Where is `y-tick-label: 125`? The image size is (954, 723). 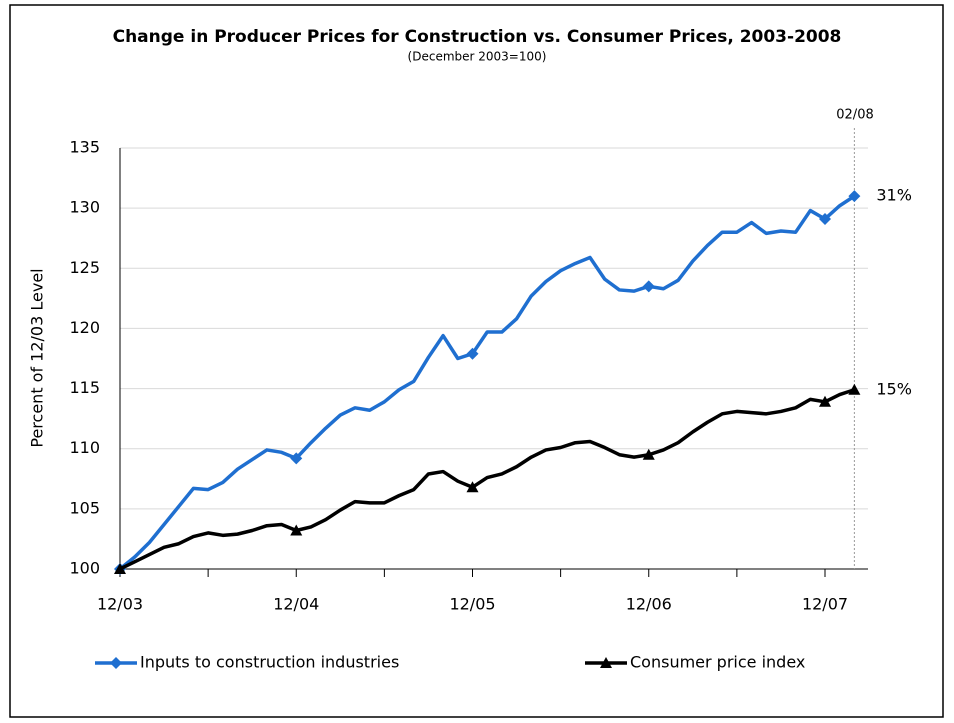 y-tick-label: 125 is located at coordinates (84, 267).